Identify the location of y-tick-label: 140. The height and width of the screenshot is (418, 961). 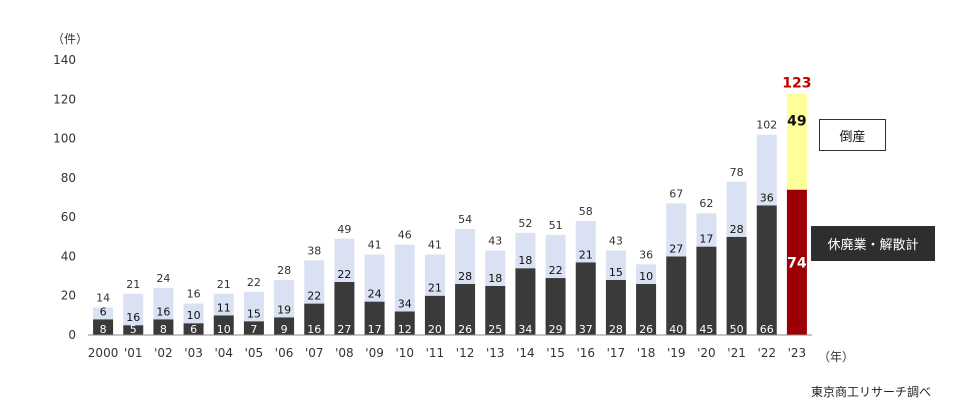
(64, 60).